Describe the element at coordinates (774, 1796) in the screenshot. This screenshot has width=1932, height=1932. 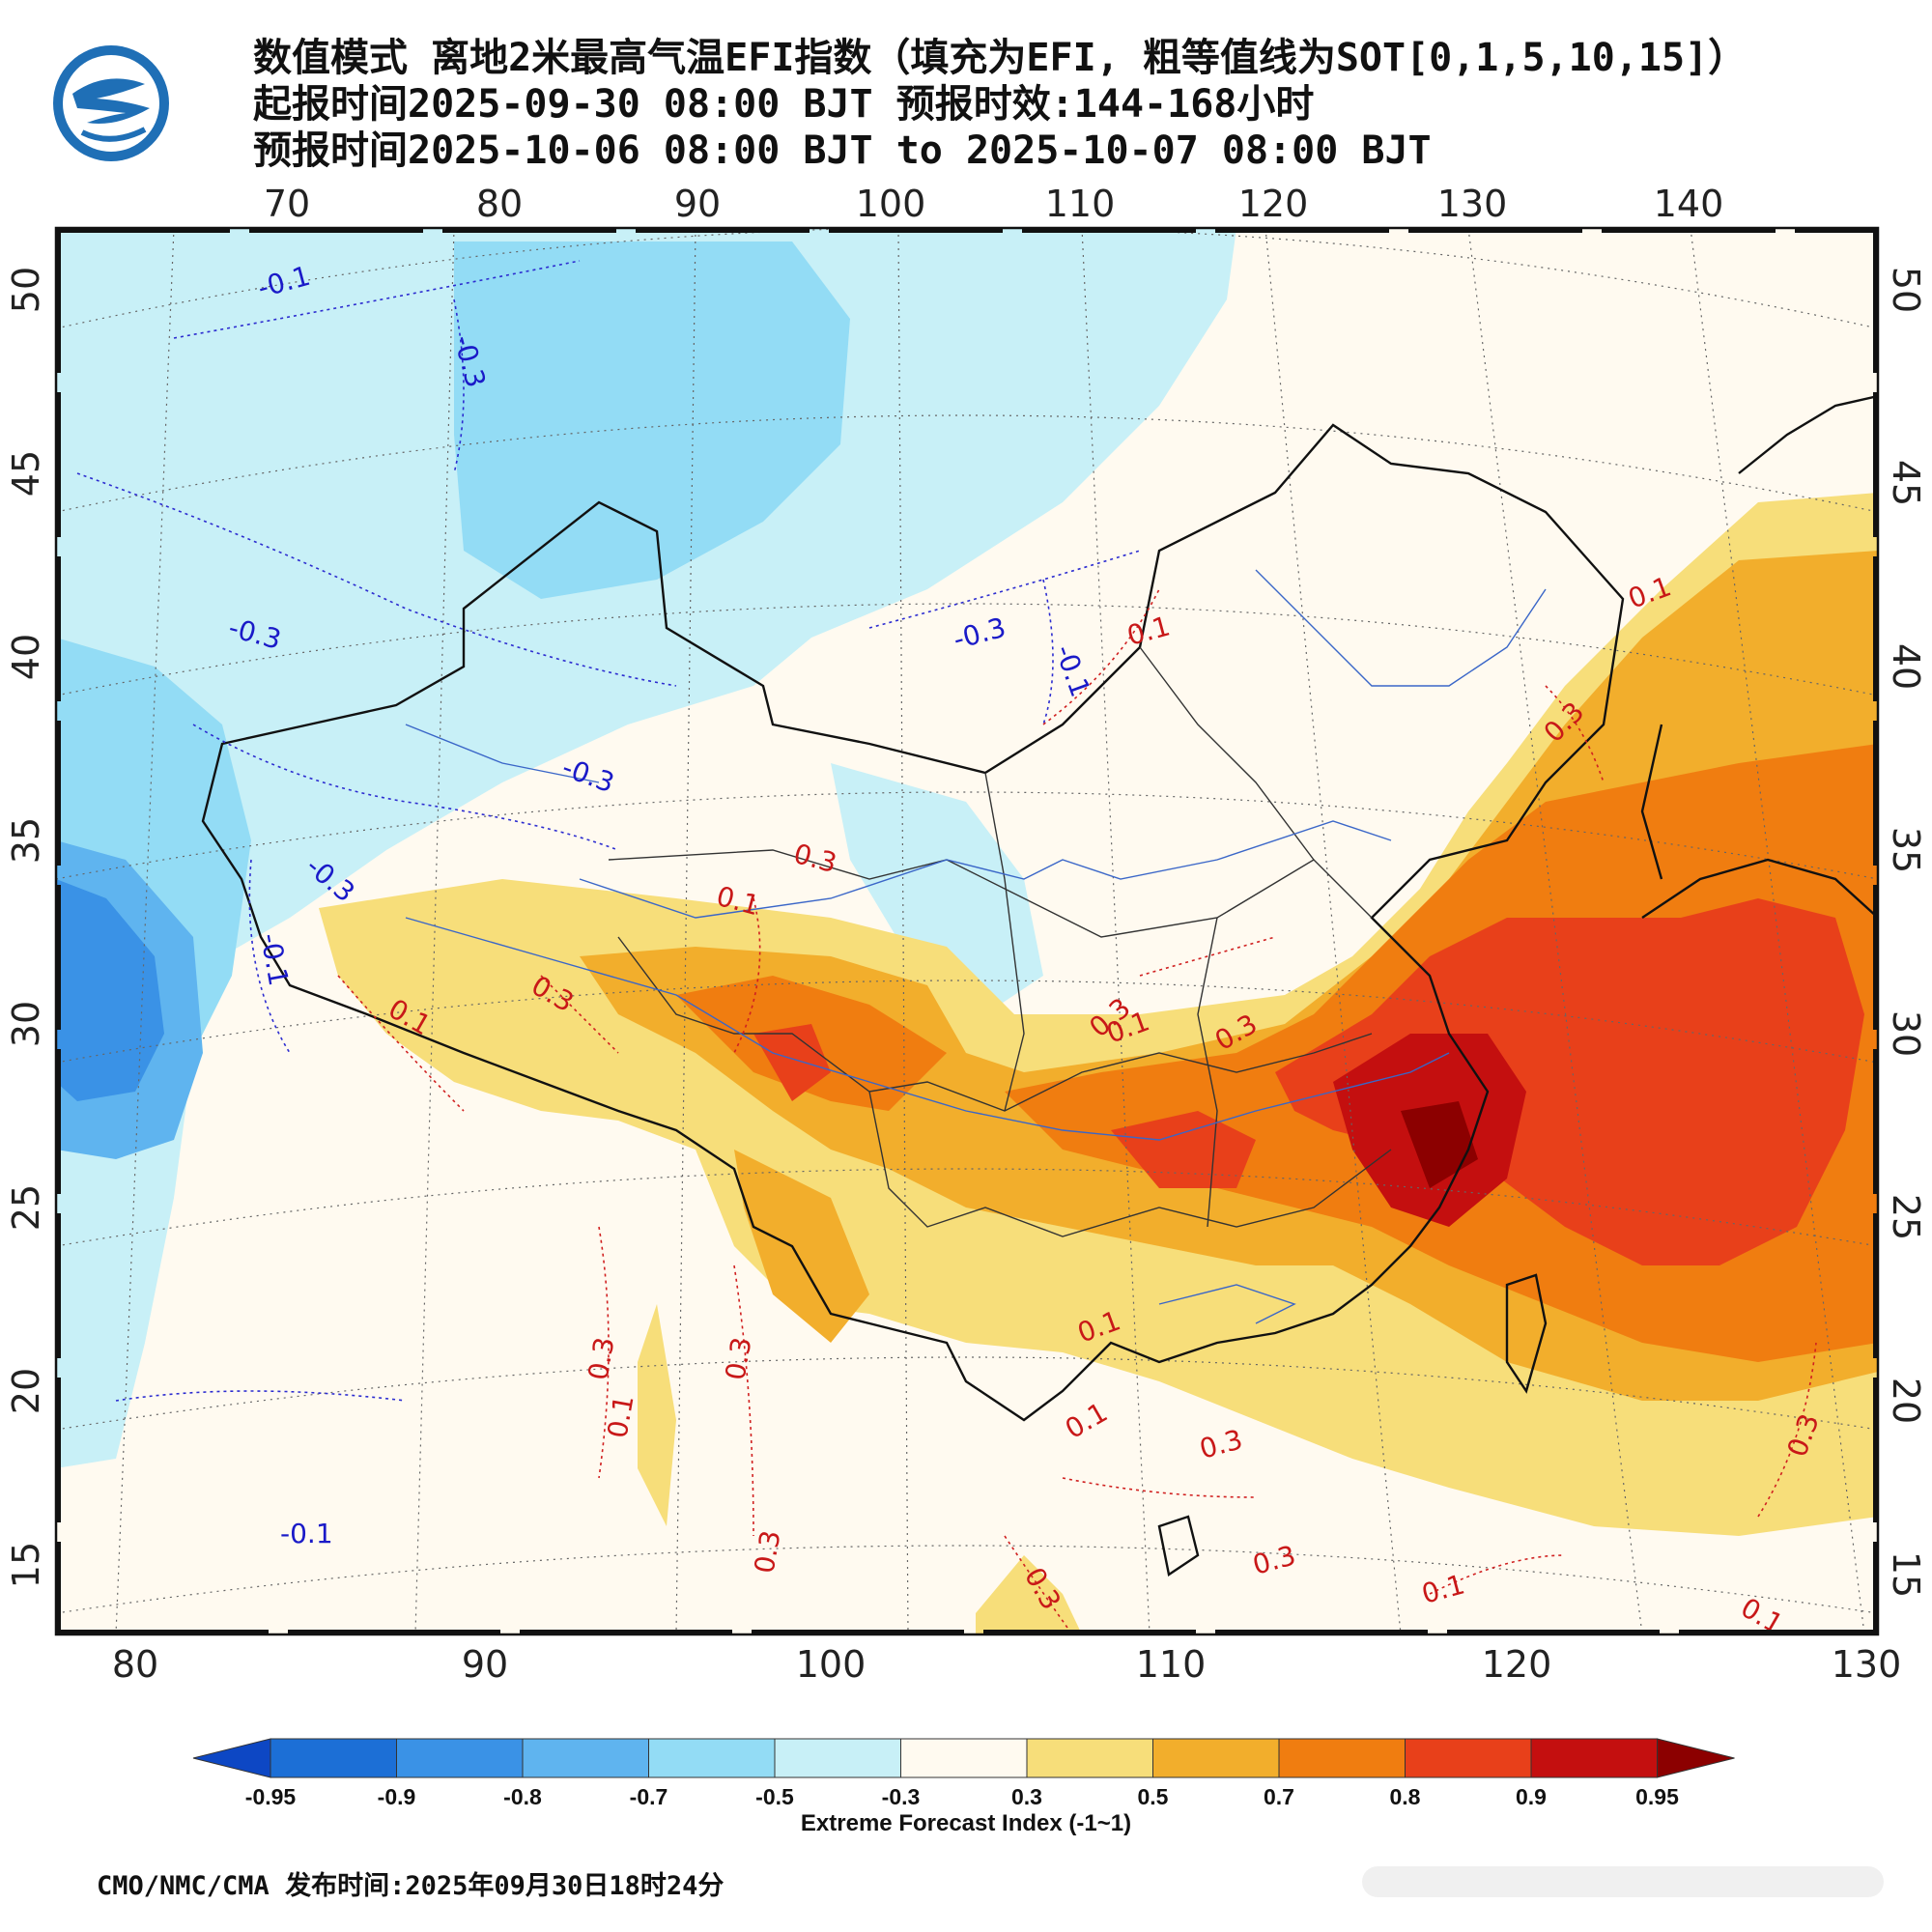
I see `colorbar-tick-label: -0.5` at that location.